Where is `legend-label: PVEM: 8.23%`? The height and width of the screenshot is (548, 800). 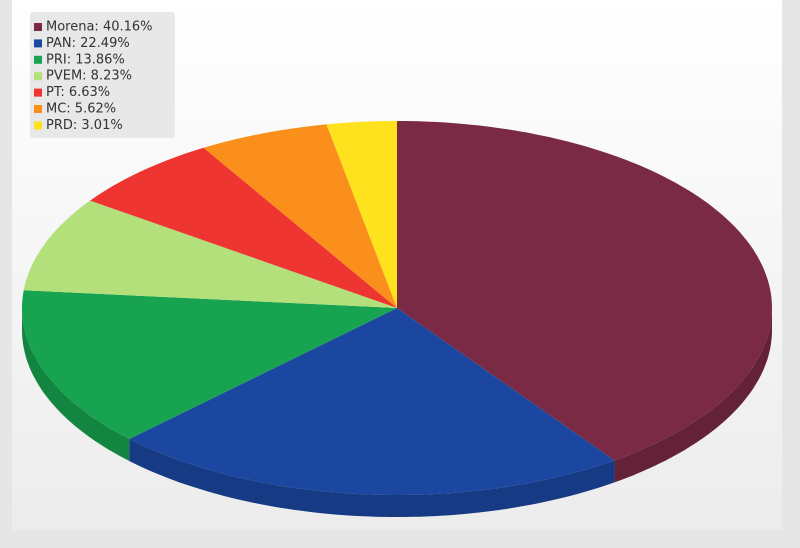
legend-label: PVEM: 8.23% is located at coordinates (89, 76).